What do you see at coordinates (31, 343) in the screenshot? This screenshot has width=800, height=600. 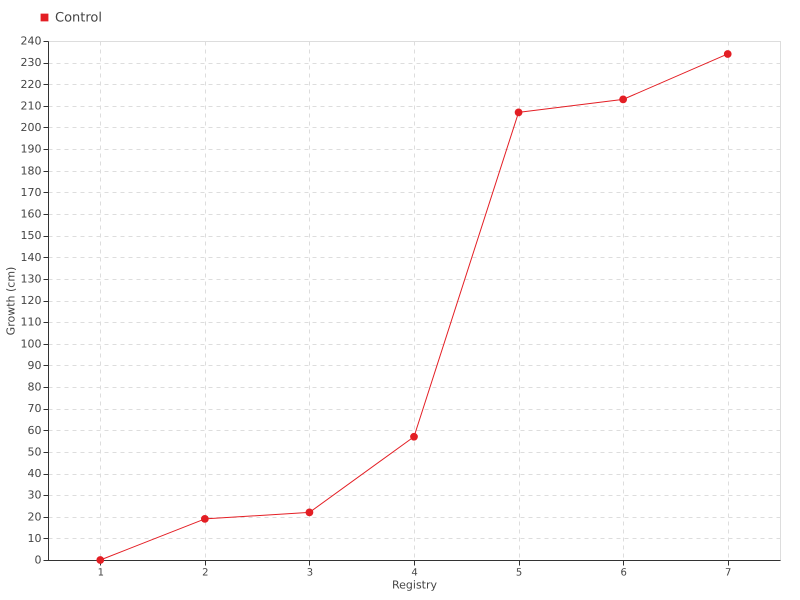 I see `y-tick-label: 100` at bounding box center [31, 343].